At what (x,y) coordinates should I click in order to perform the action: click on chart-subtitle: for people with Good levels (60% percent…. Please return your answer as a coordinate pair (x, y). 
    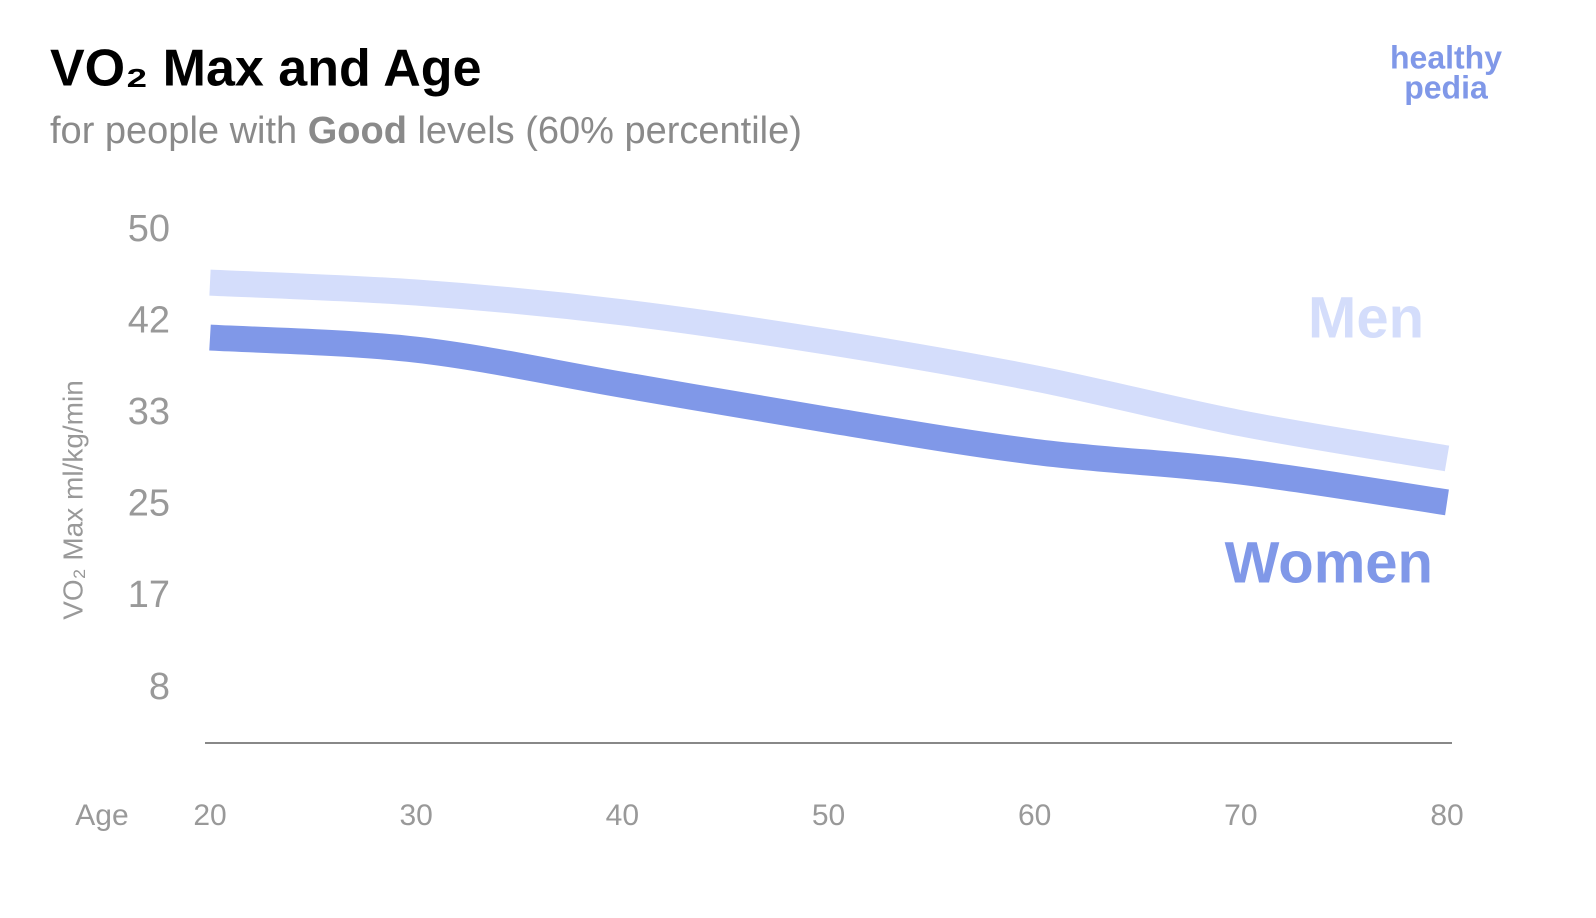
    Looking at the image, I should click on (426, 131).